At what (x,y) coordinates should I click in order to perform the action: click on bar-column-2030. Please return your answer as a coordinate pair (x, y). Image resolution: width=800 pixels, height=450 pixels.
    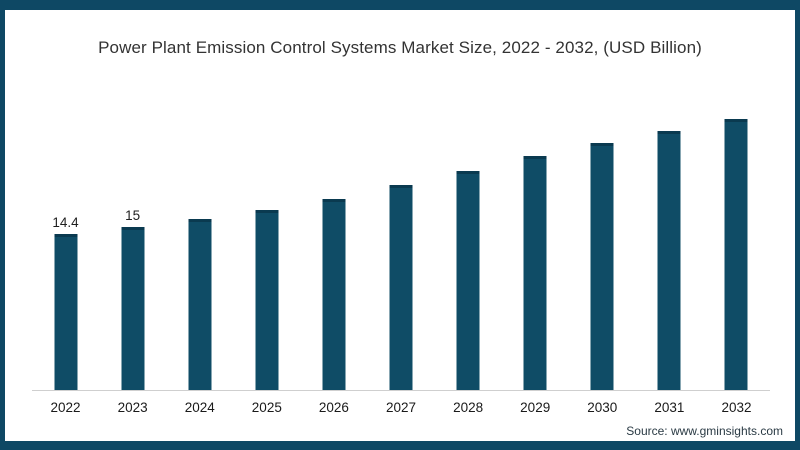
    Looking at the image, I should click on (602, 249).